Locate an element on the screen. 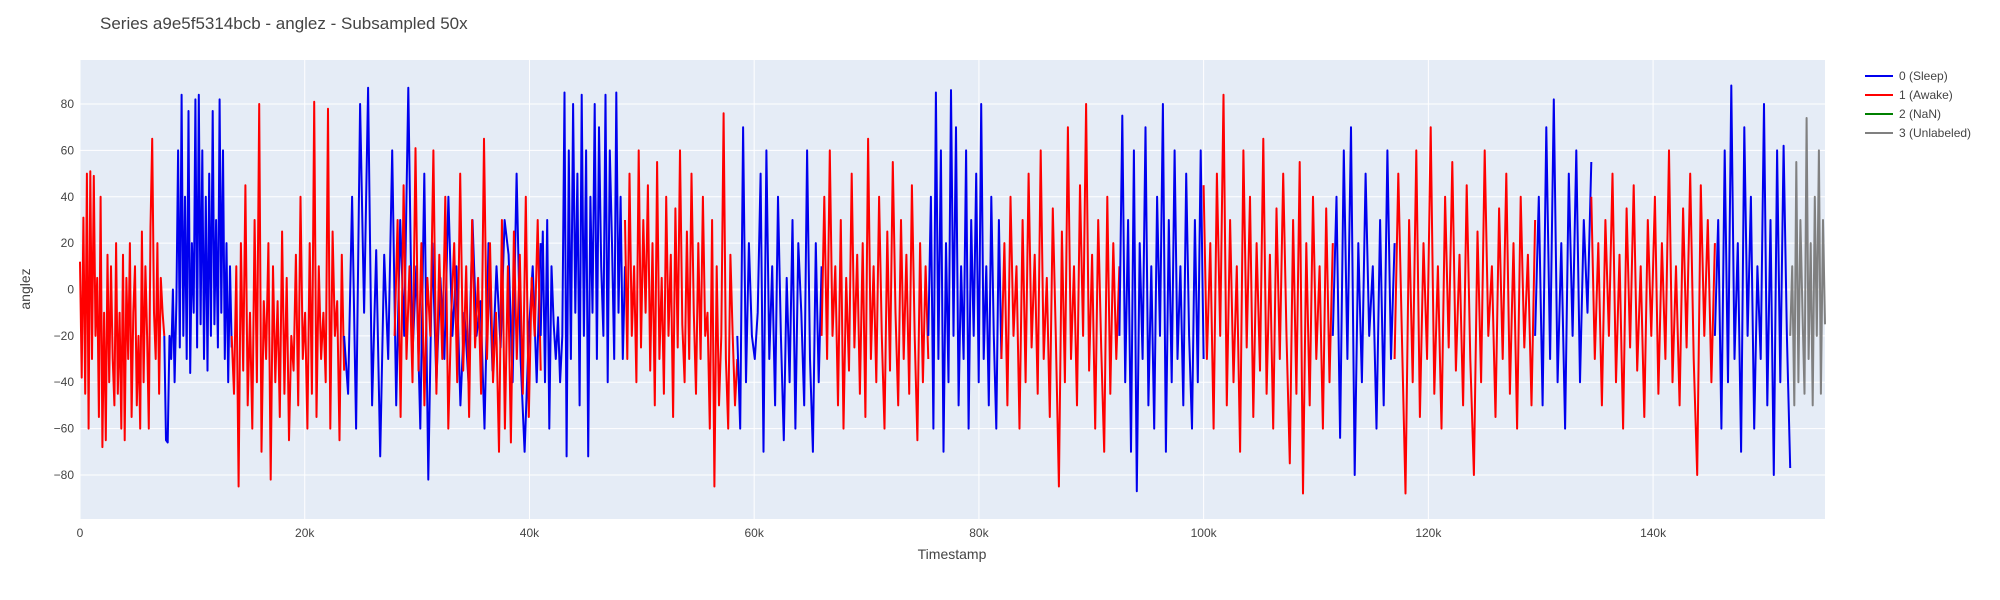 This screenshot has width=2000, height=600. y-tick-label: 80 is located at coordinates (68, 104).